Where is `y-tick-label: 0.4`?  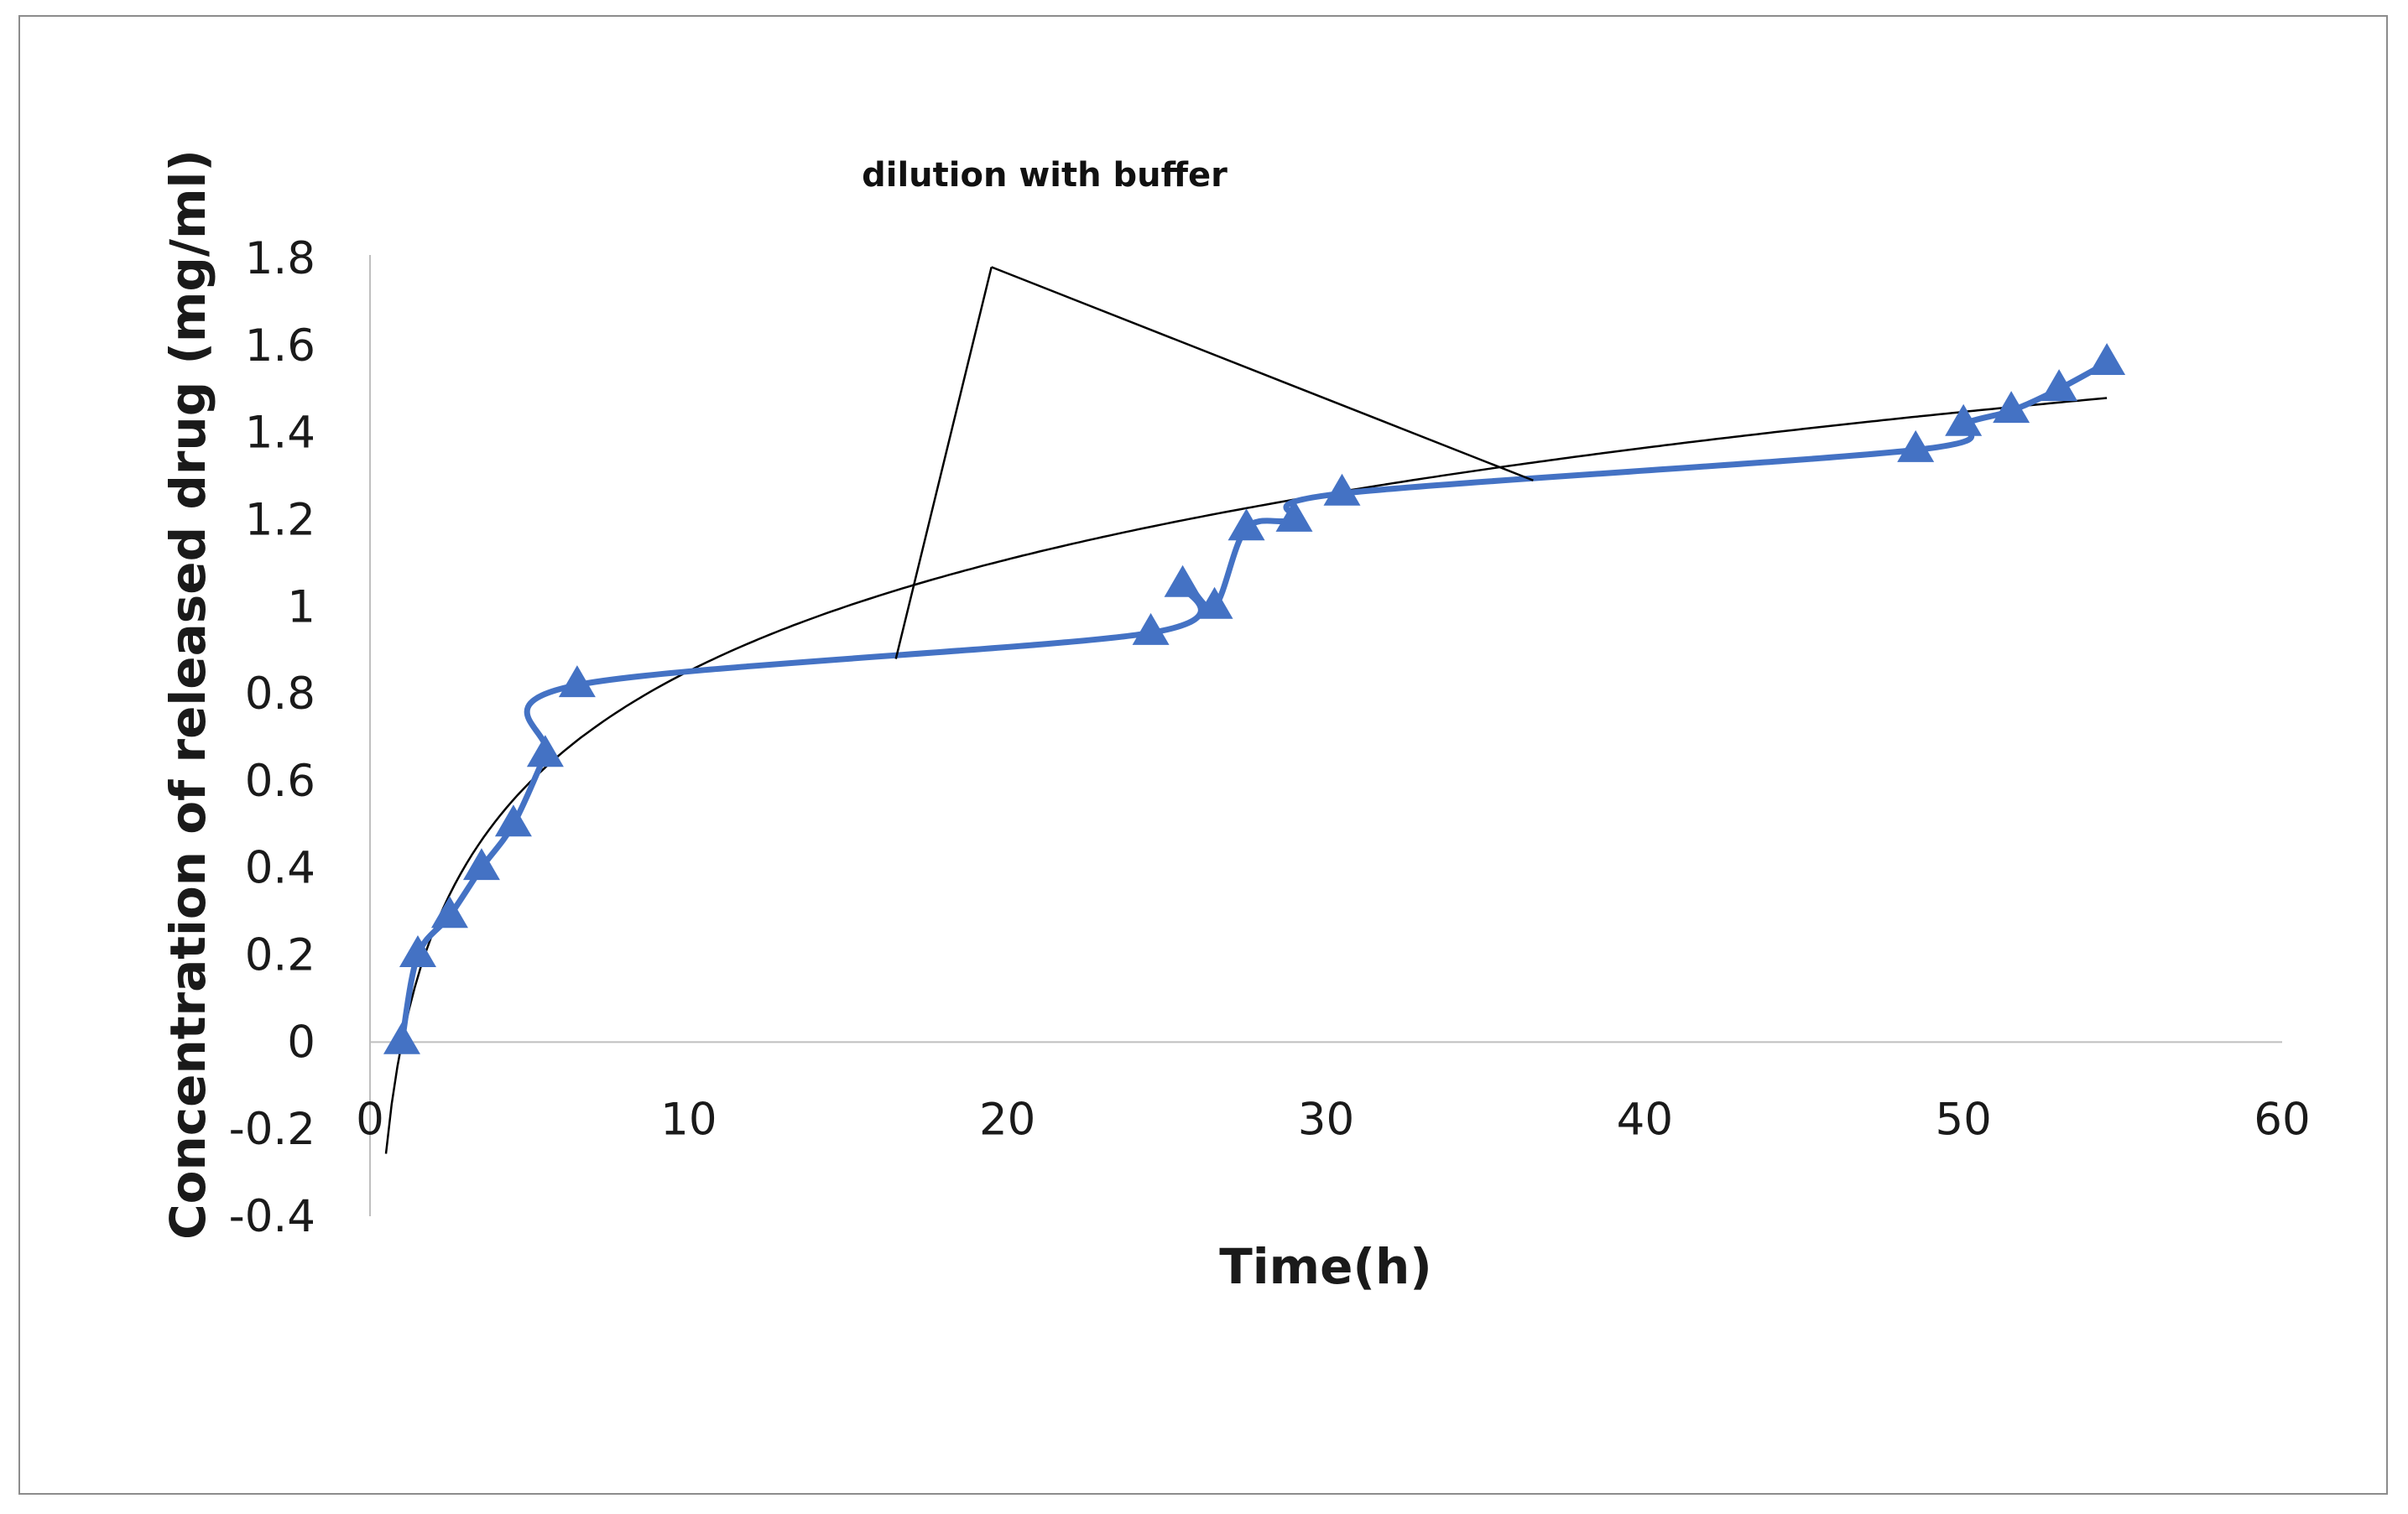
y-tick-label: 0.4 is located at coordinates (280, 868).